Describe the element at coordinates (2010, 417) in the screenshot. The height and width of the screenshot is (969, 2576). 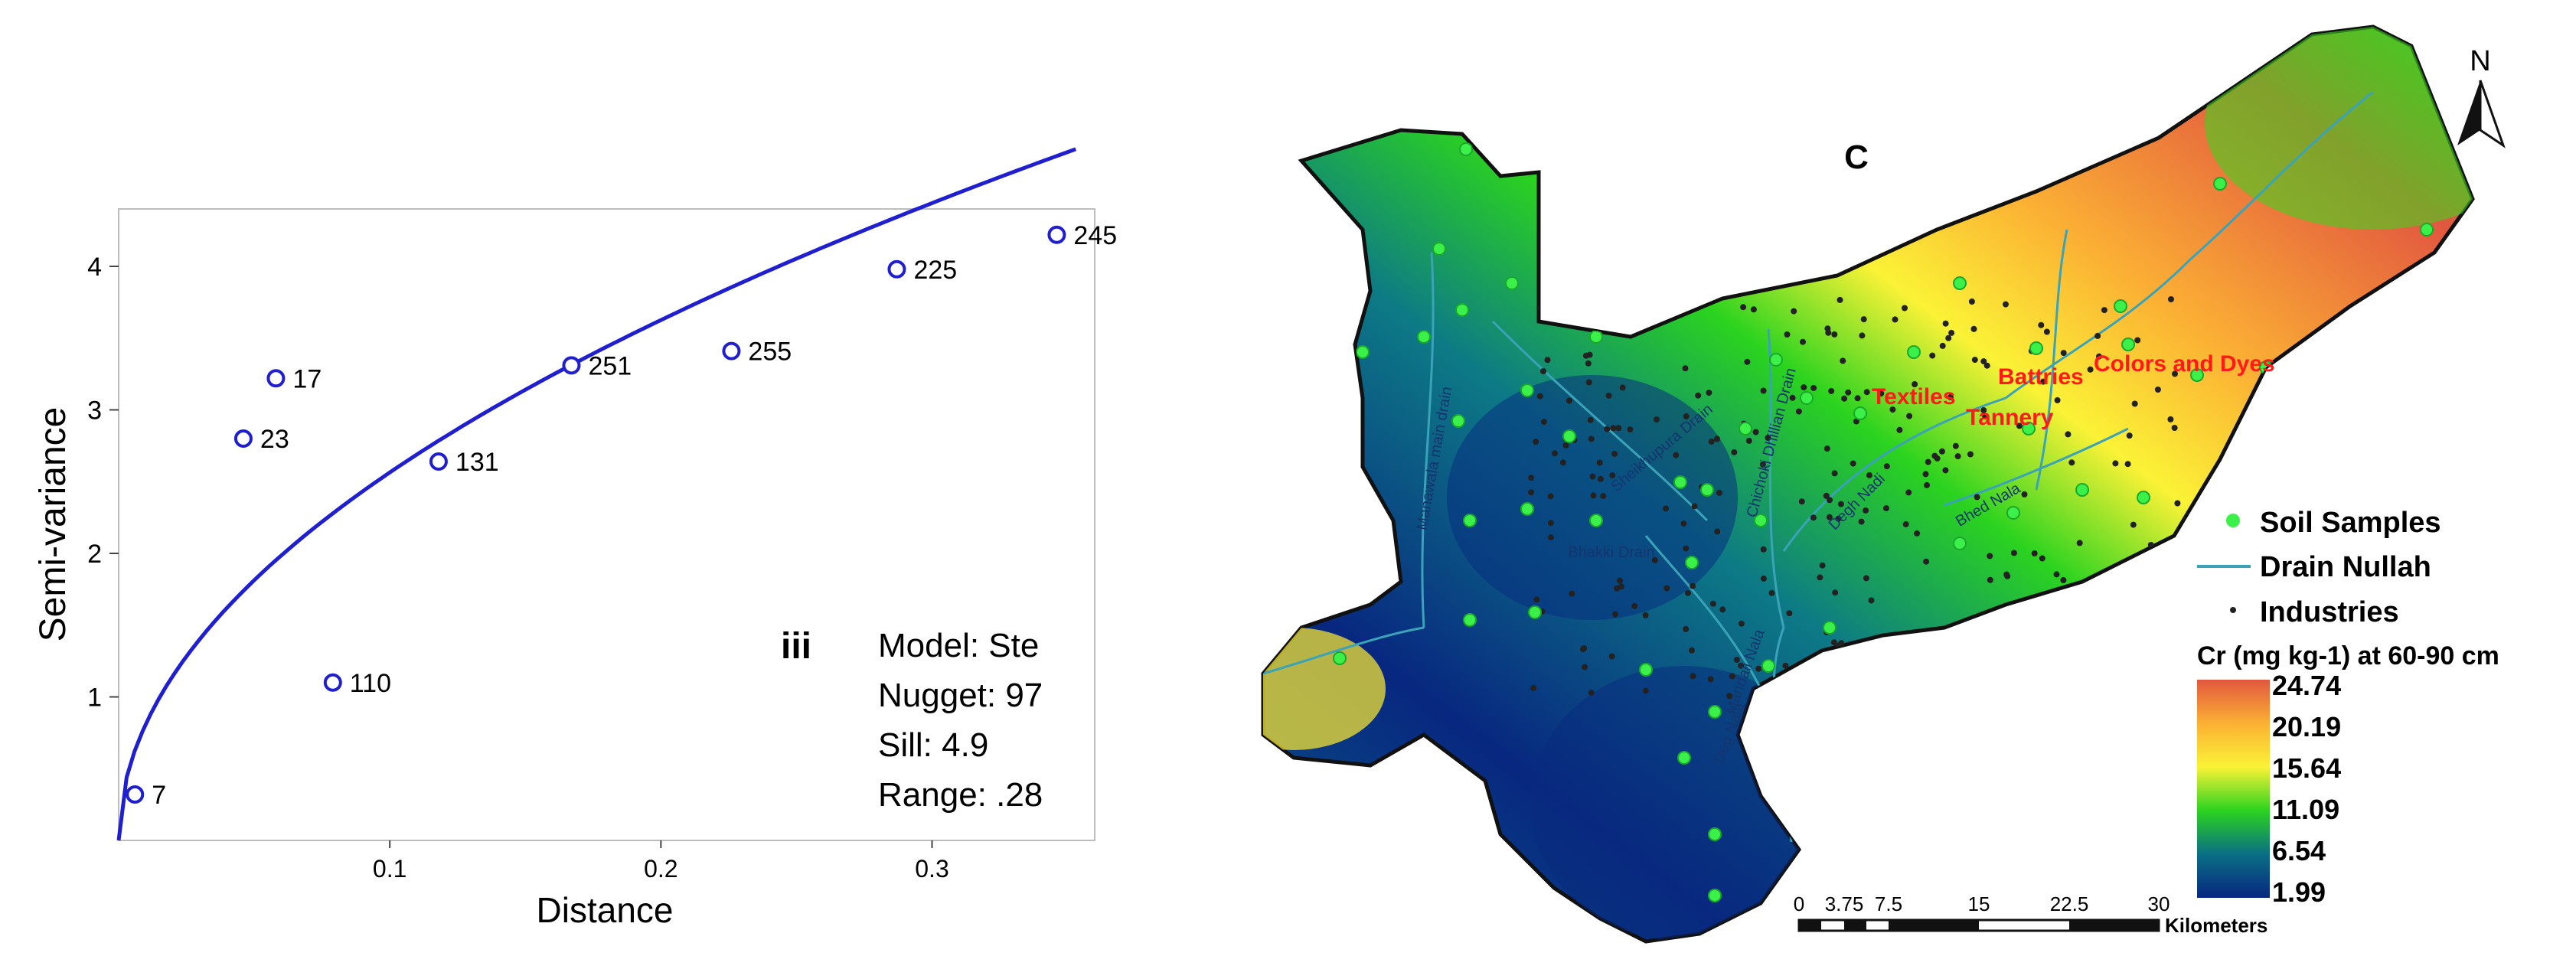
I see `label-tannery: Tannery` at that location.